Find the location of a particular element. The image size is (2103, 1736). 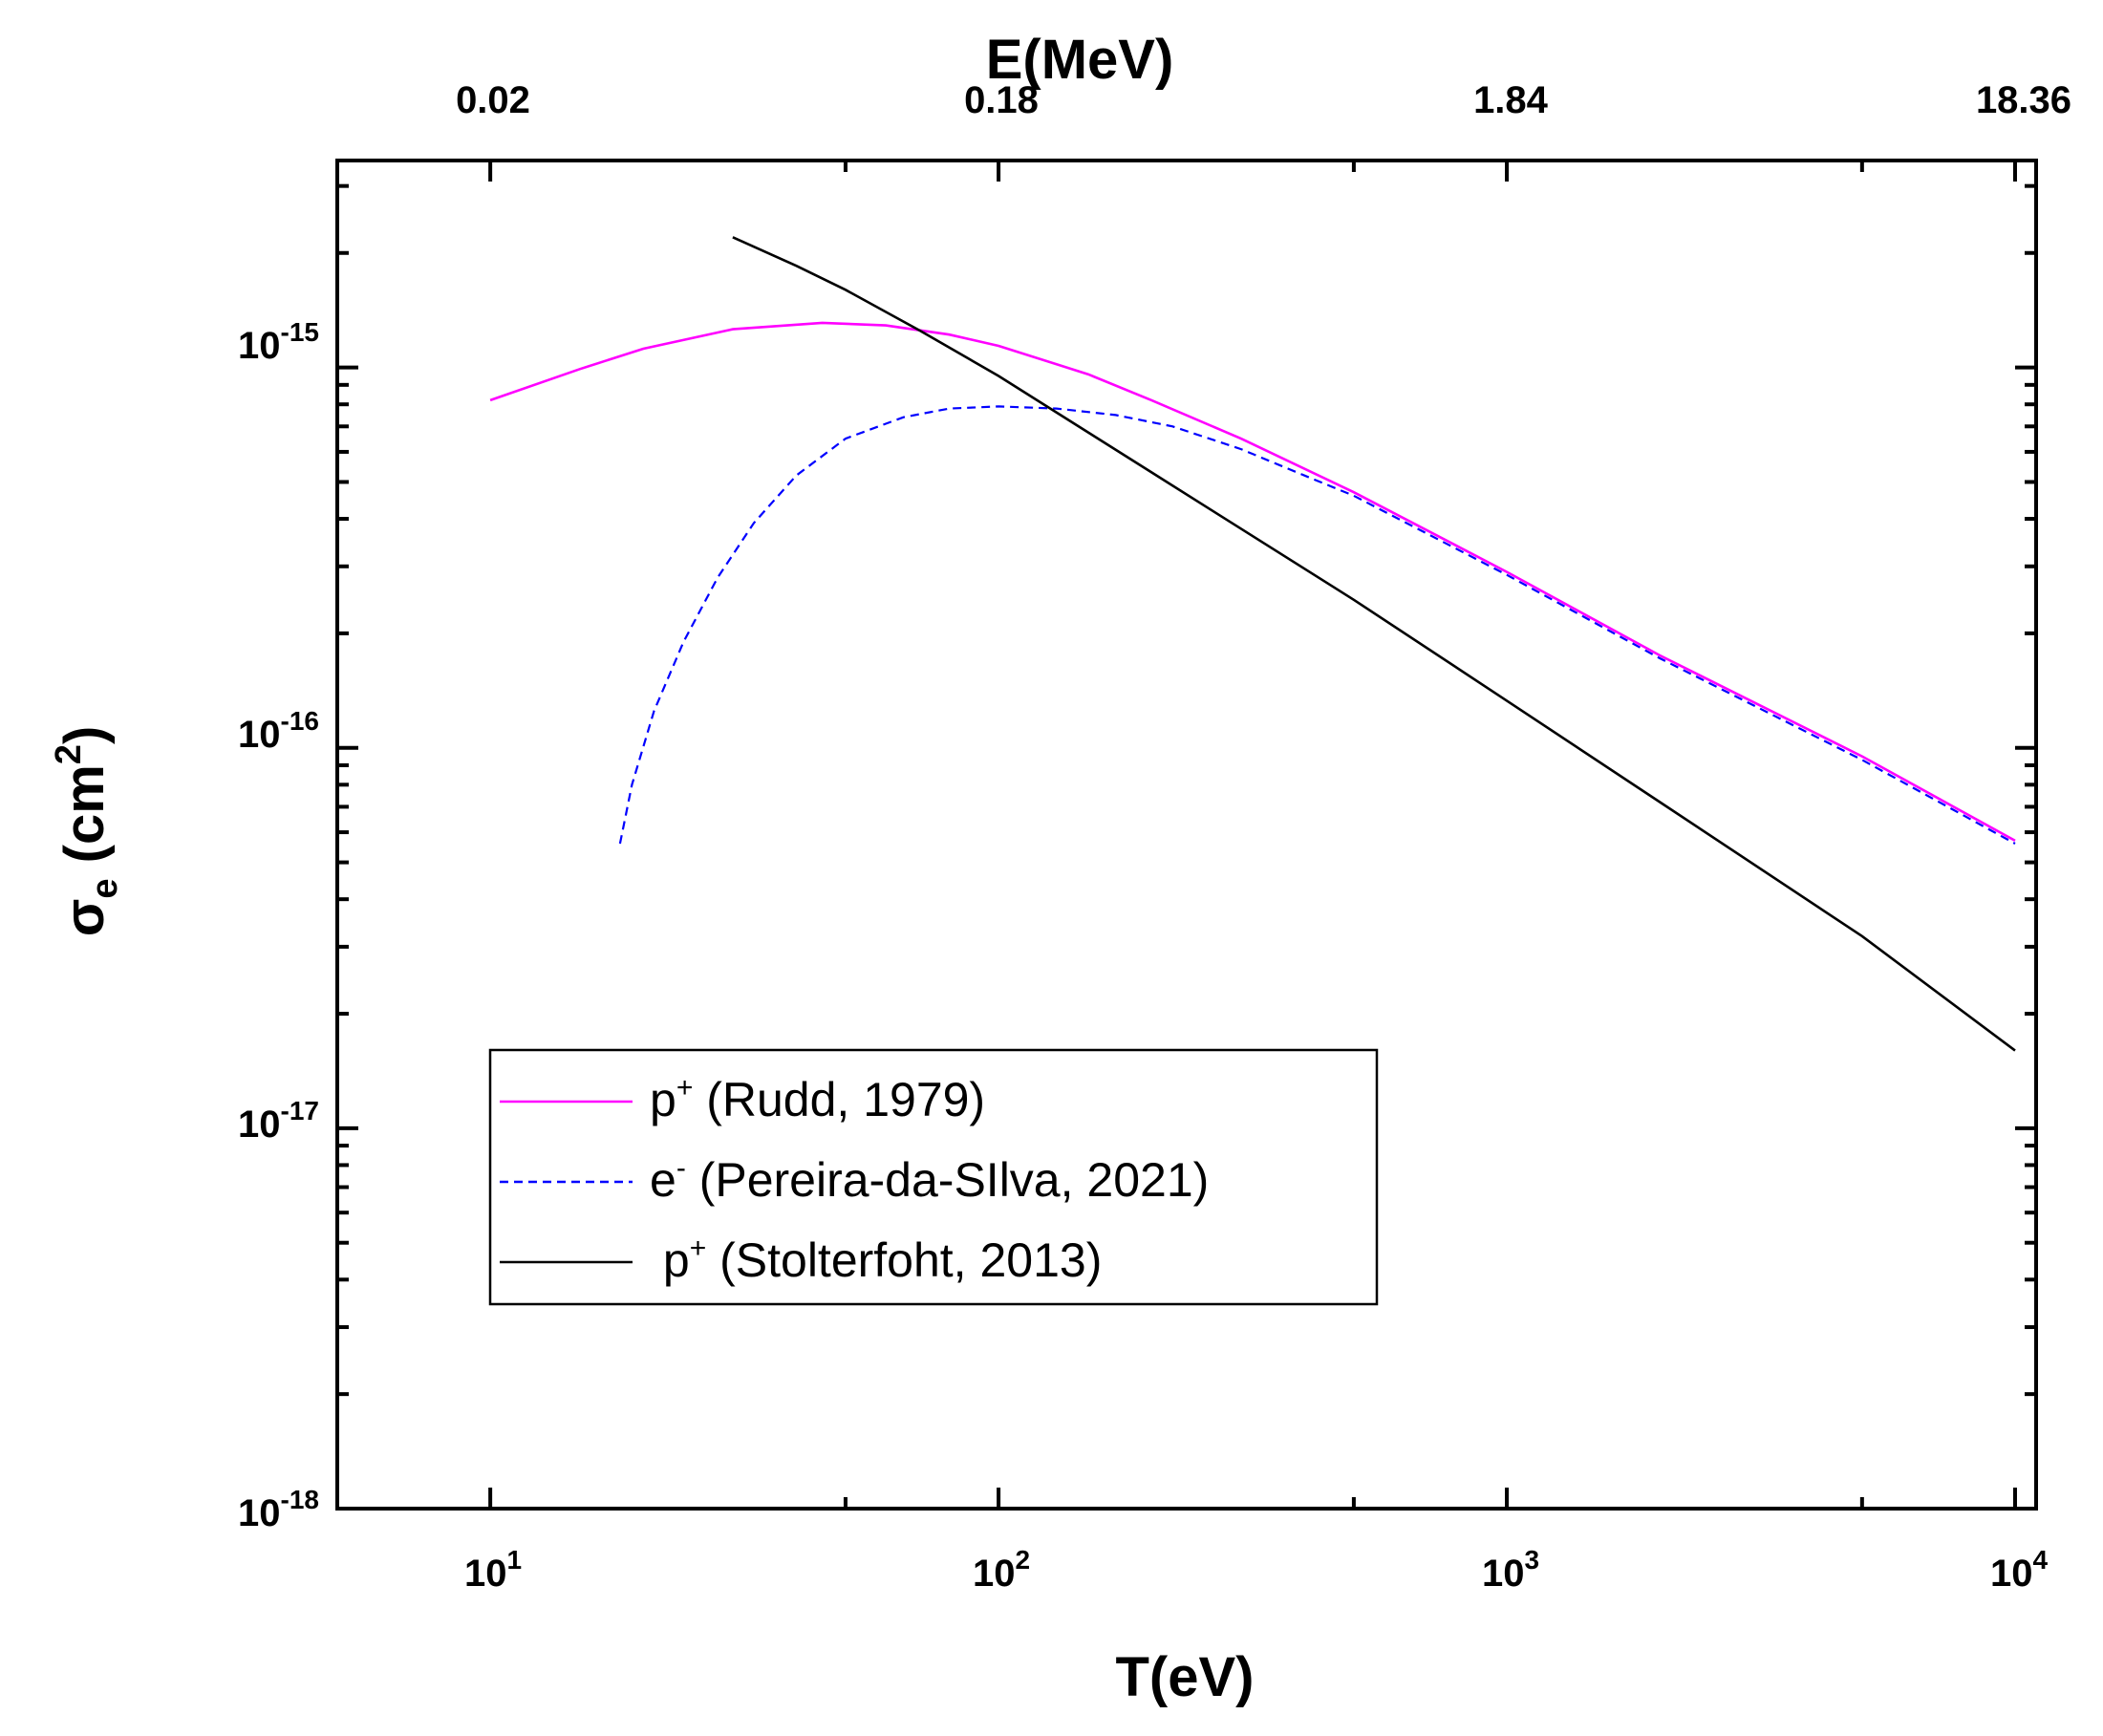

x-tick-label: 10² is located at coordinates (1001, 1570).